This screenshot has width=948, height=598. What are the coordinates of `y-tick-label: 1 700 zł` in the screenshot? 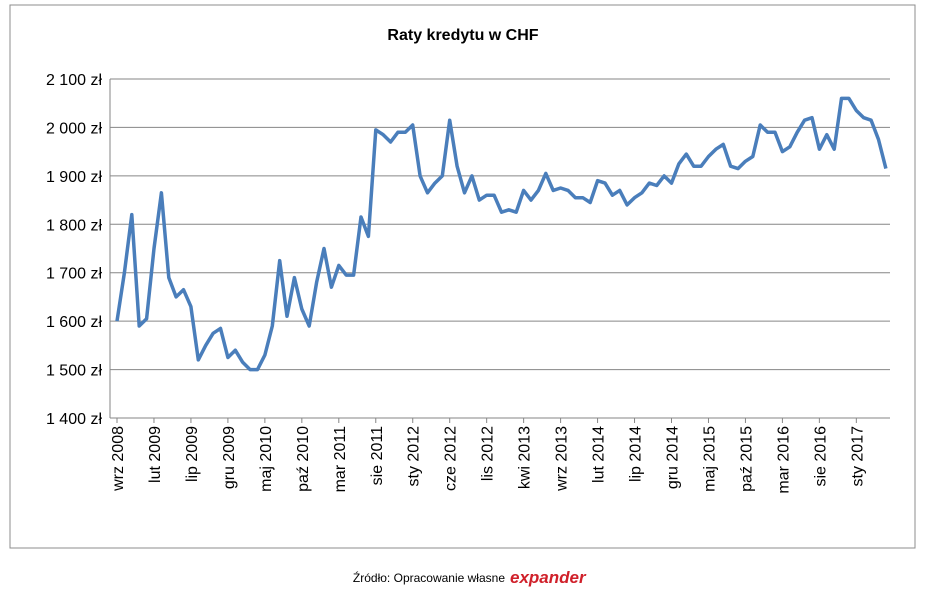 It's located at (74, 274).